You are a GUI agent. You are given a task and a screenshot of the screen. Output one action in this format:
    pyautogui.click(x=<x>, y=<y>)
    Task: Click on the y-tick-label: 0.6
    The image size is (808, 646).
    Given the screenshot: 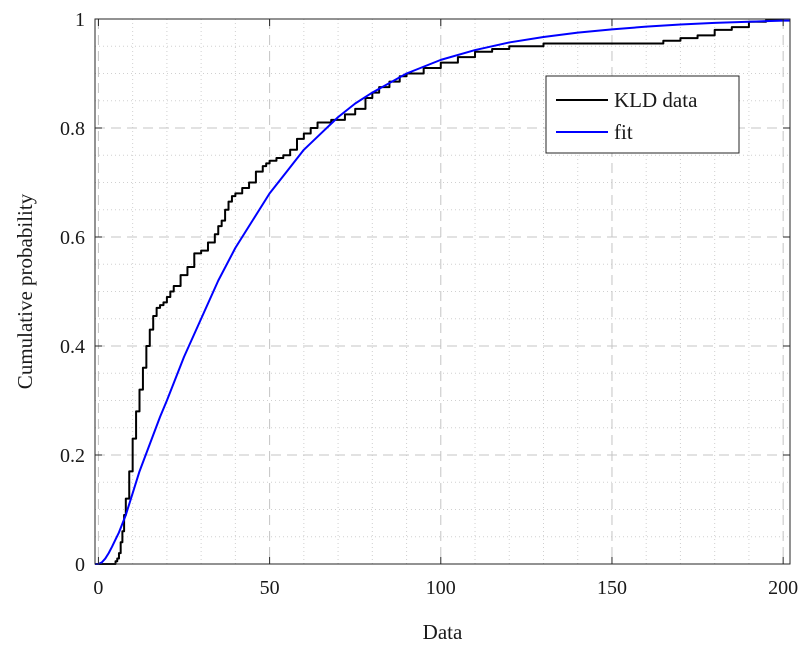 What is the action you would take?
    pyautogui.click(x=72, y=238)
    